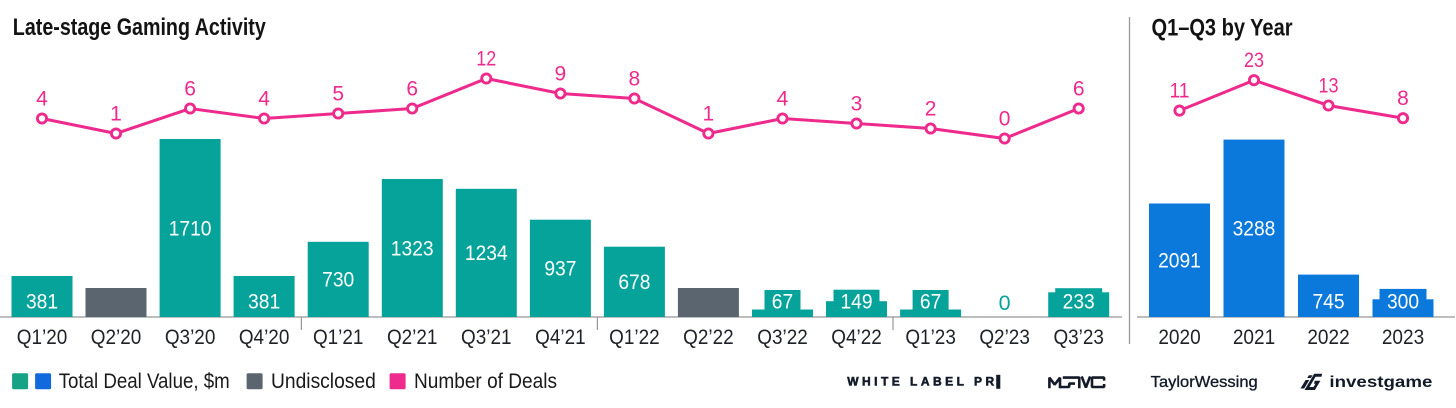 The image size is (1456, 408). Describe the element at coordinates (1329, 85) in the screenshot. I see `svg-text: 13` at that location.